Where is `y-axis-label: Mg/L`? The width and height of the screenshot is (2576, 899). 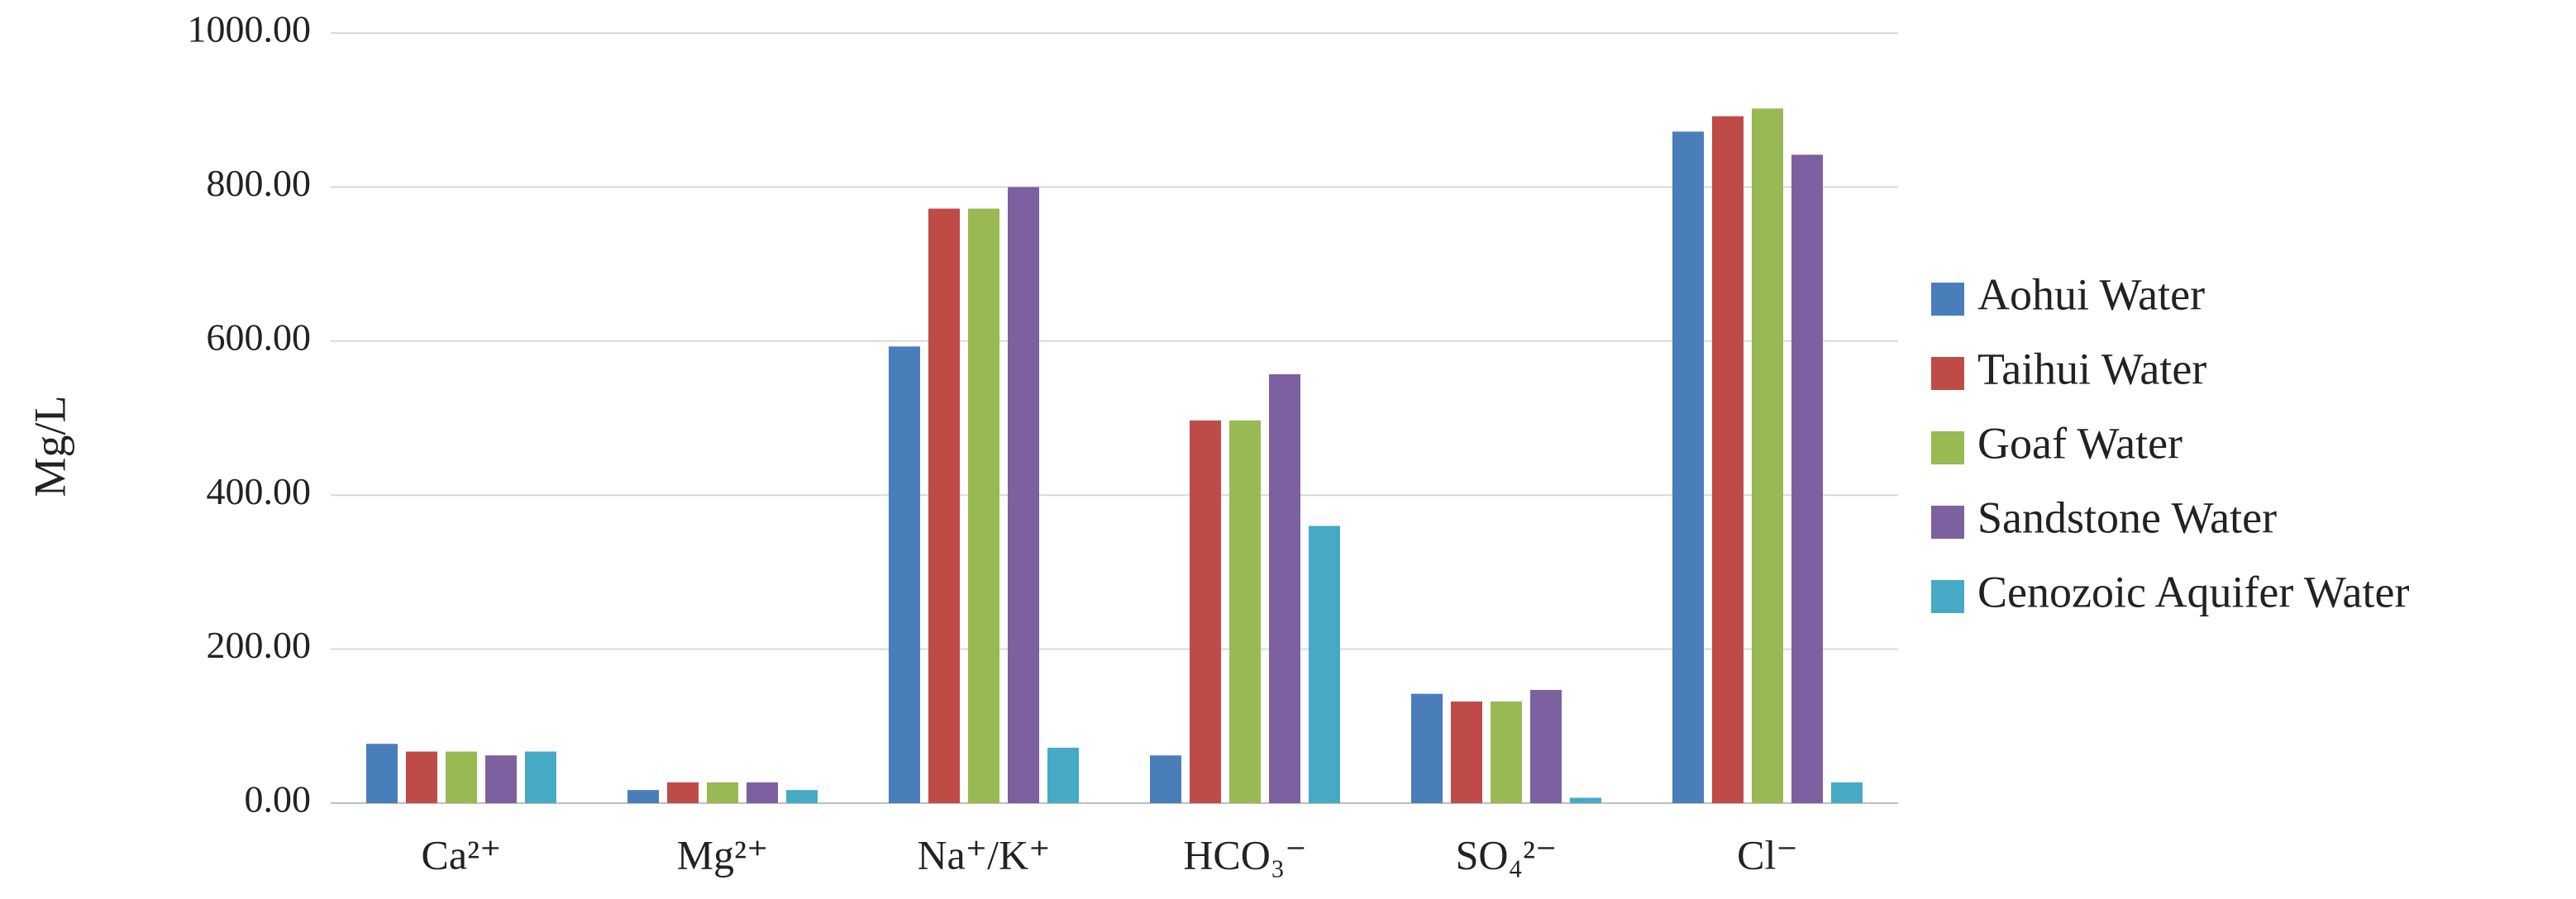
y-axis-label: Mg/L is located at coordinates (49, 446).